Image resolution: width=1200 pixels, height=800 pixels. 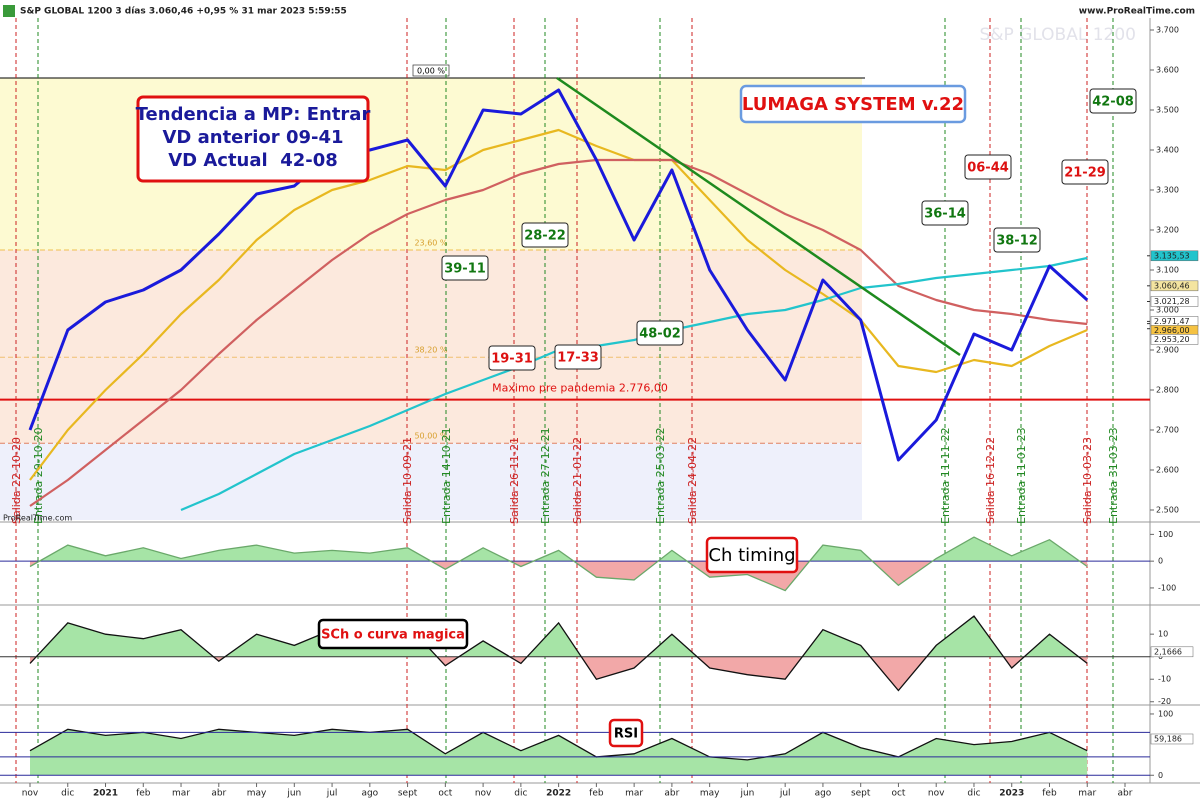 I want to click on code-label: 36-14, so click(x=945, y=214).